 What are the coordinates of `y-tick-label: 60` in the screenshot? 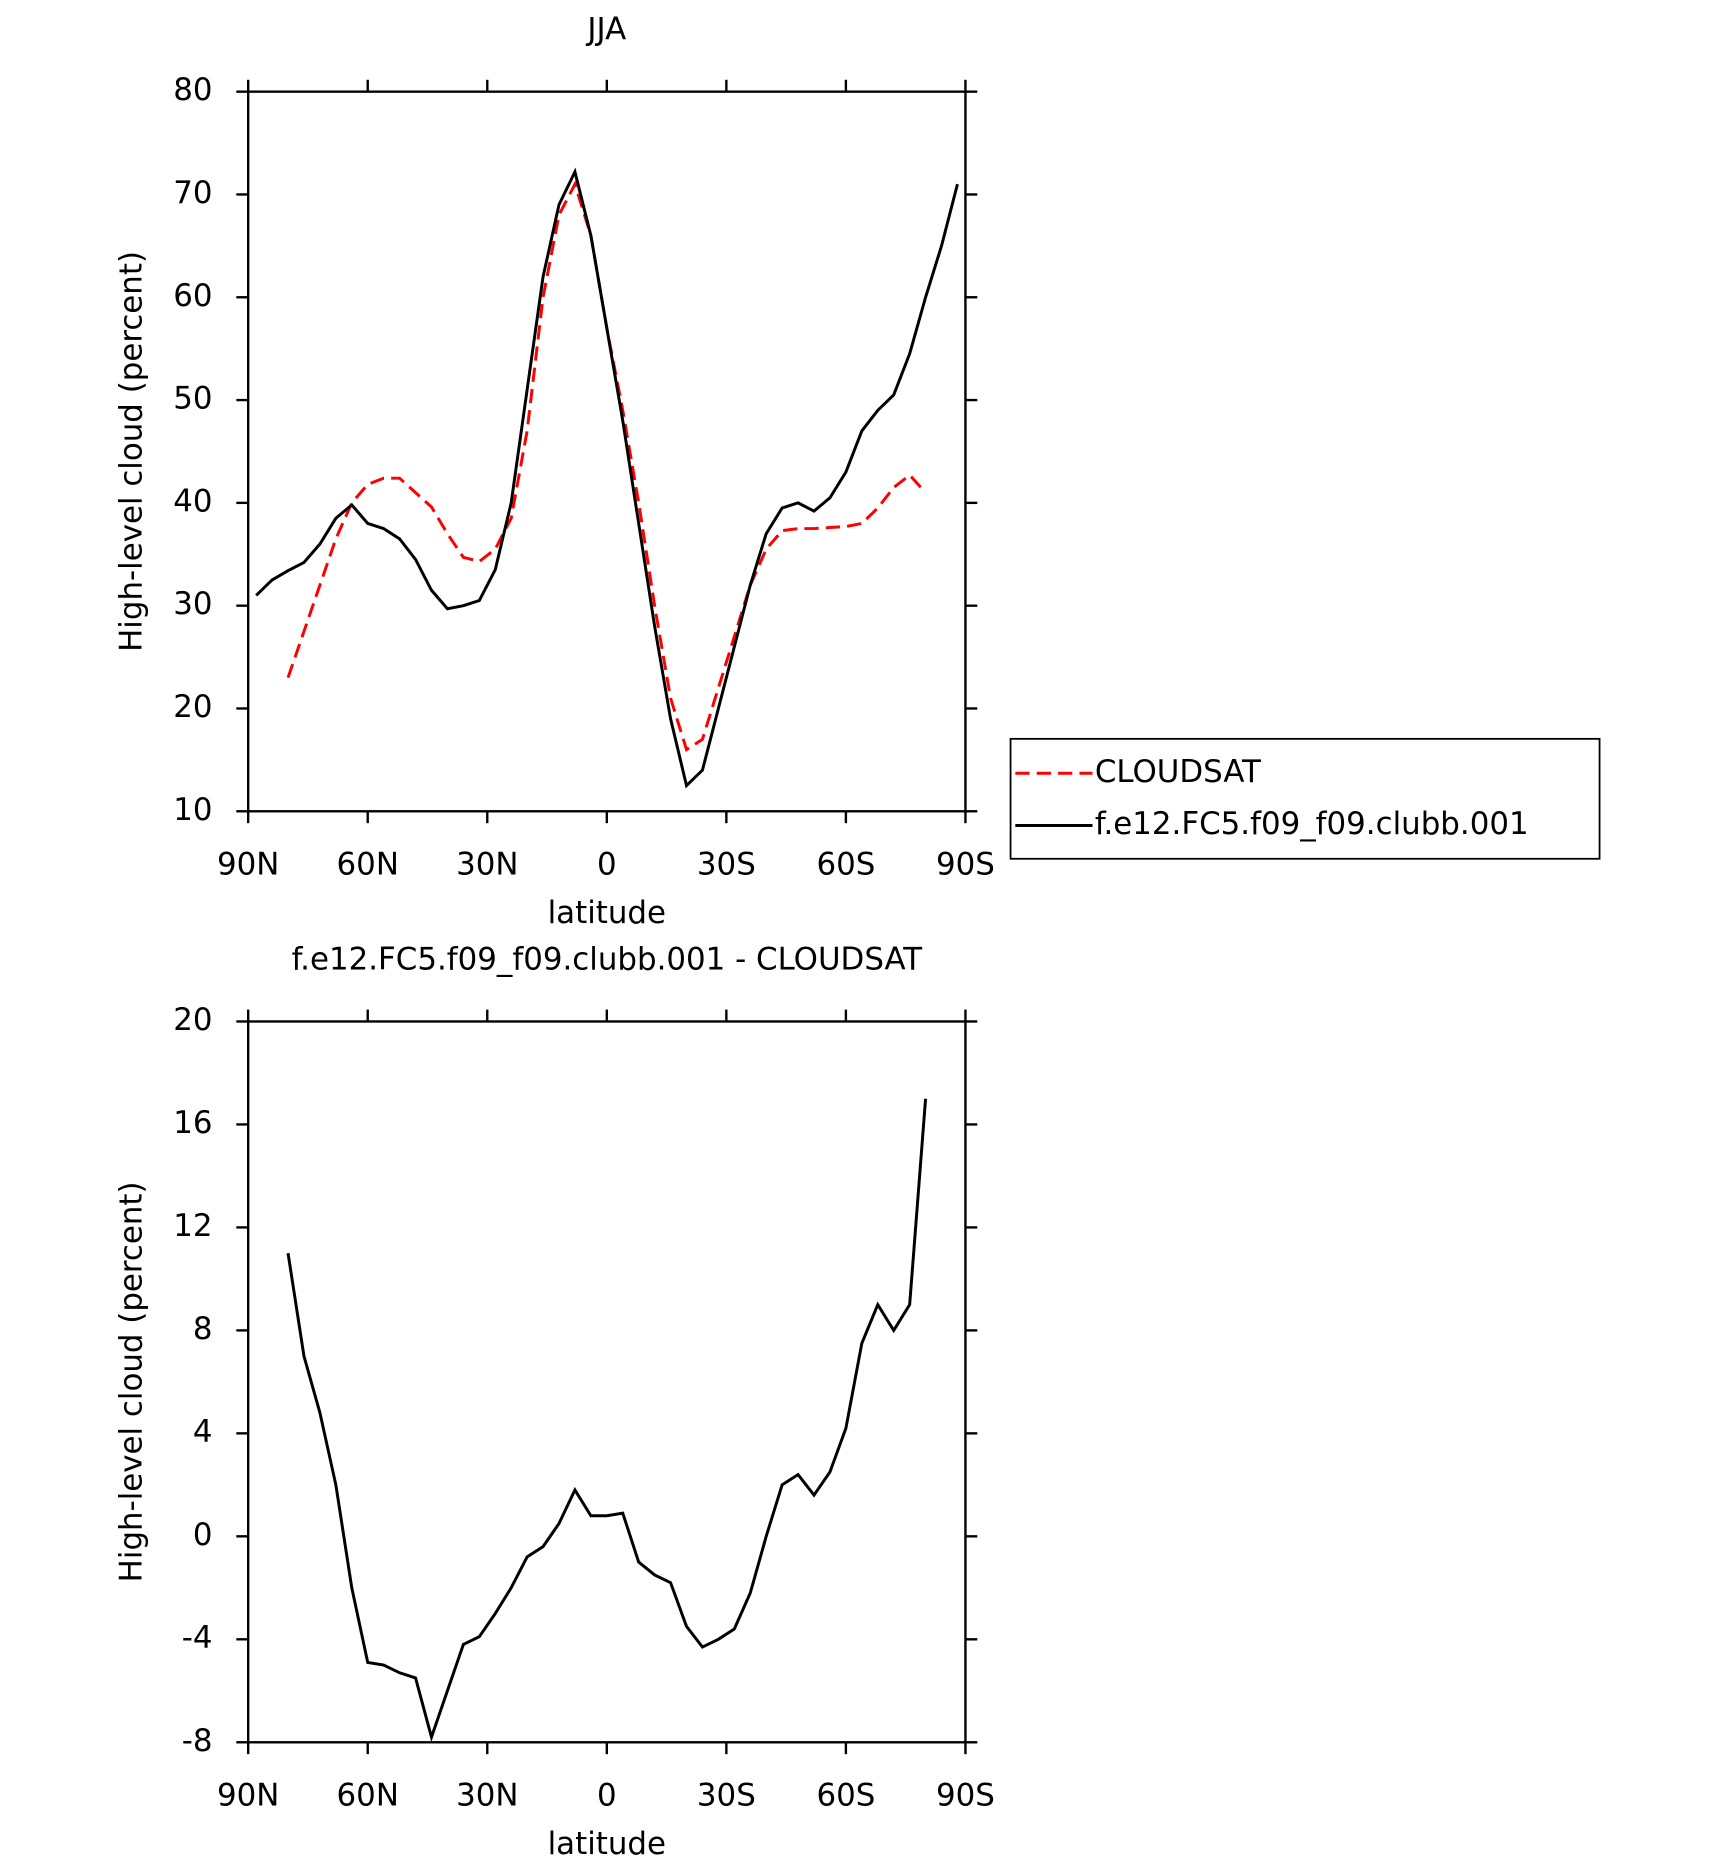 It's located at (192, 296).